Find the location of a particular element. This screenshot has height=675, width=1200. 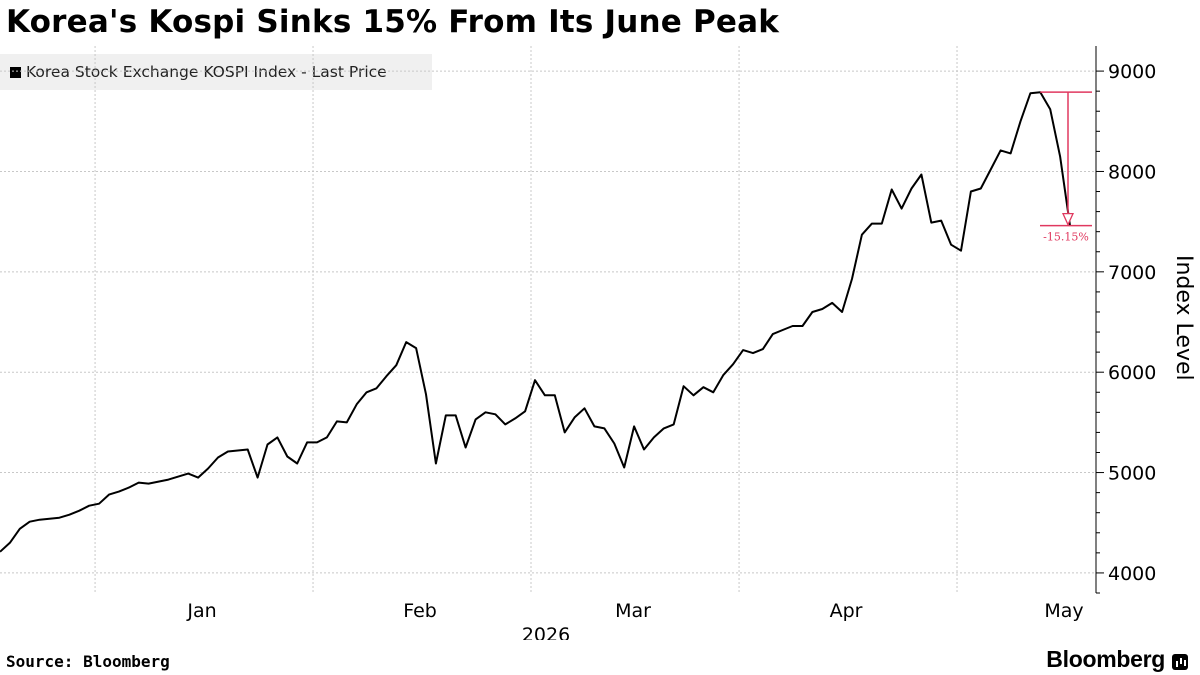

drawdown-arrowhead is located at coordinates (1068, 220).